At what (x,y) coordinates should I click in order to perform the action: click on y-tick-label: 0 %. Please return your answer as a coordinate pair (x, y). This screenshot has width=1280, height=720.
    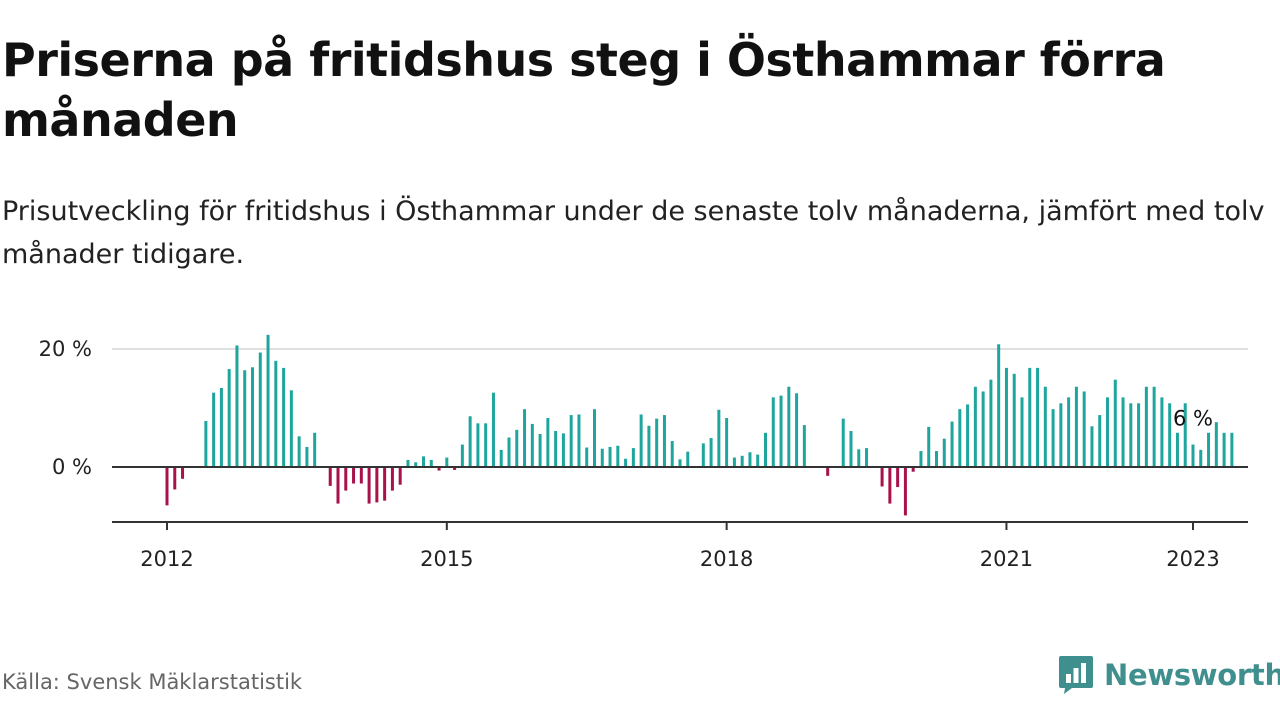
    Looking at the image, I should click on (72, 467).